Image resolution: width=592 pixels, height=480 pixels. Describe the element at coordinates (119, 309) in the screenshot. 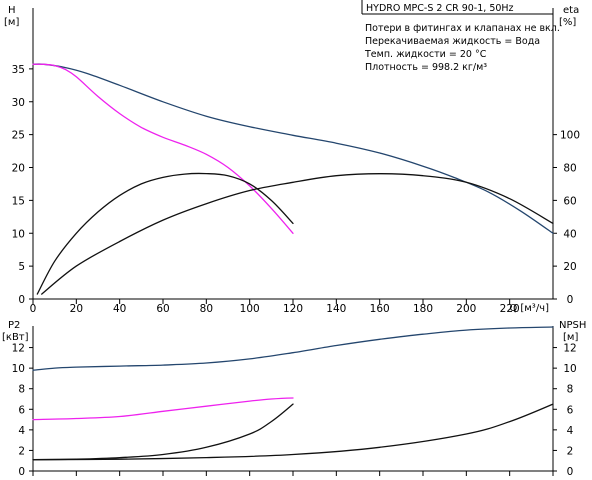

I see `x-tick-label: 40` at that location.